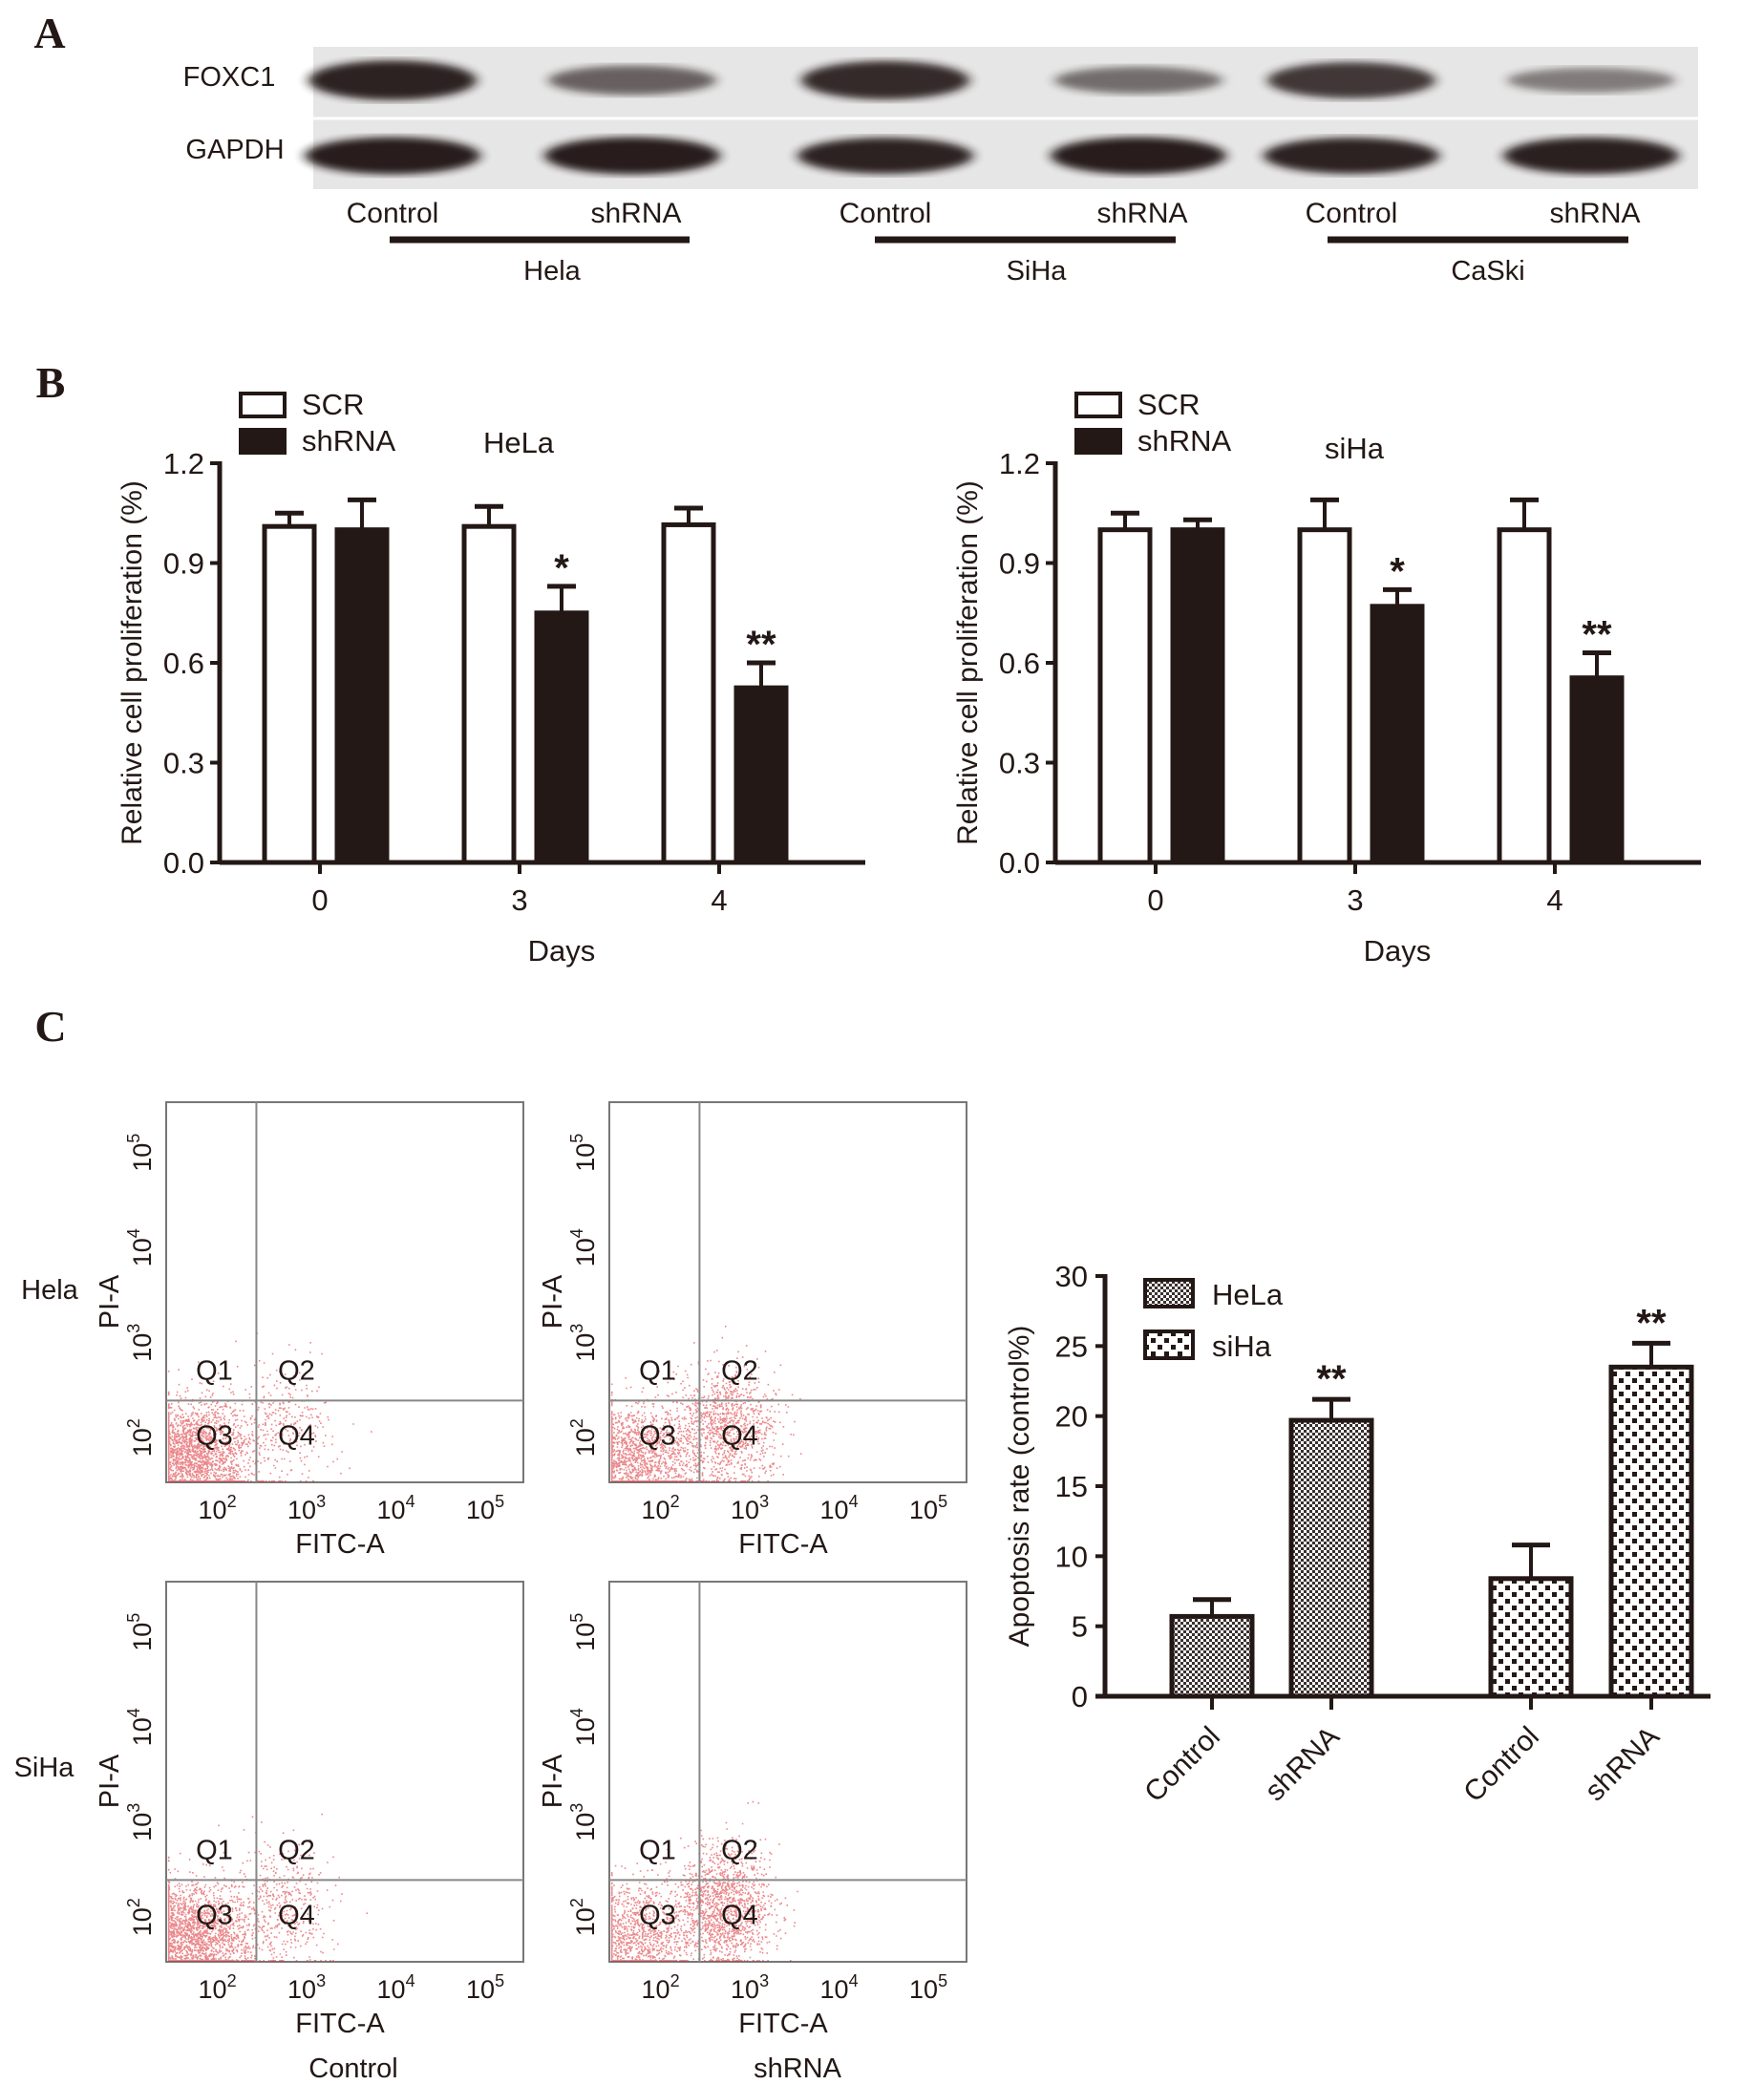 This screenshot has width=1764, height=2085. I want to click on panel-label-b: B, so click(51, 382).